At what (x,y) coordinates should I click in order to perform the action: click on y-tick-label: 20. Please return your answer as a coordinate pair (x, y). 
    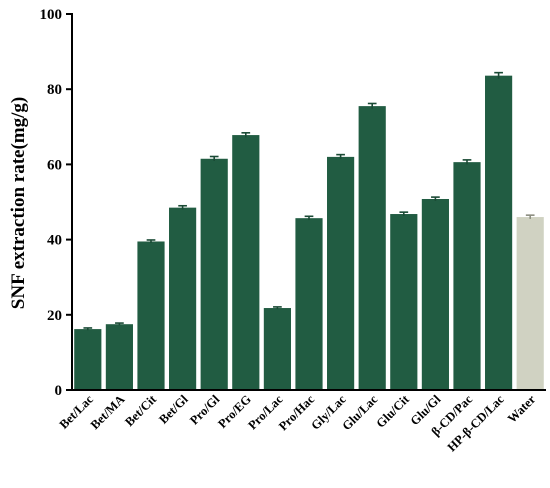
    Looking at the image, I should click on (54, 316).